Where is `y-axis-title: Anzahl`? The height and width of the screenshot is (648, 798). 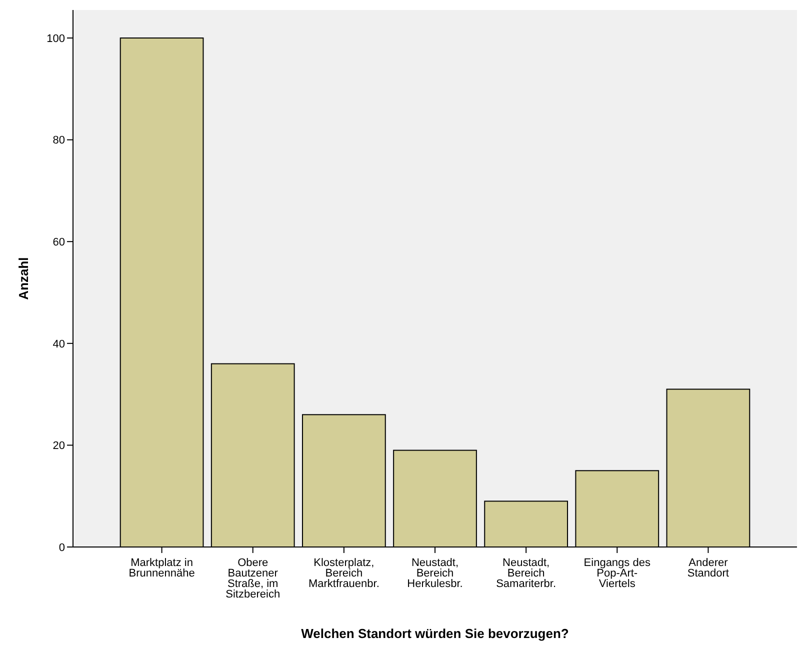
y-axis-title: Anzahl is located at coordinates (23, 278).